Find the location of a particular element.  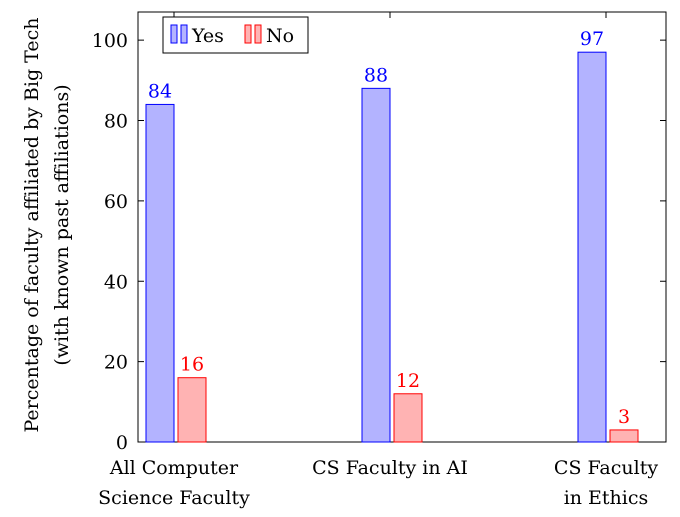

y-tick-label: 100 is located at coordinates (110, 41).